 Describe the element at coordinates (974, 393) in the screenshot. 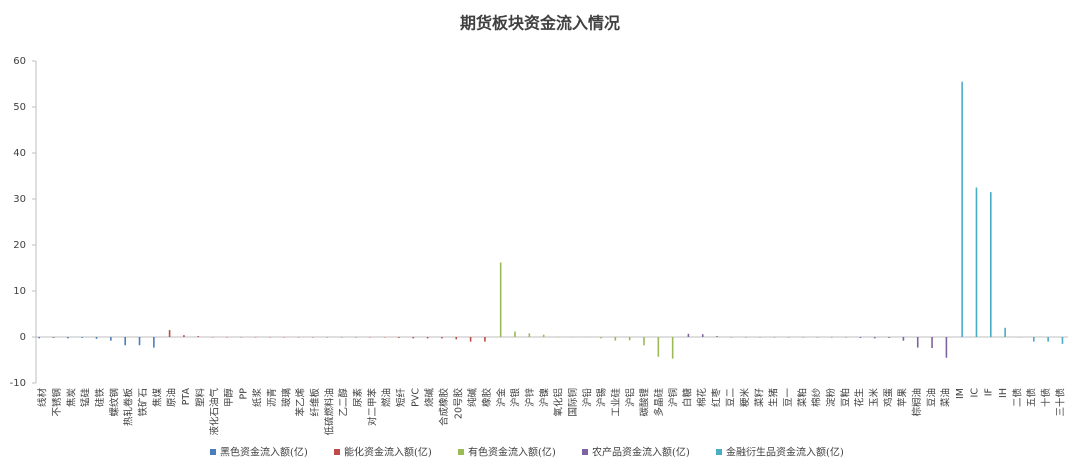

I see `x-tick-label: IC` at that location.